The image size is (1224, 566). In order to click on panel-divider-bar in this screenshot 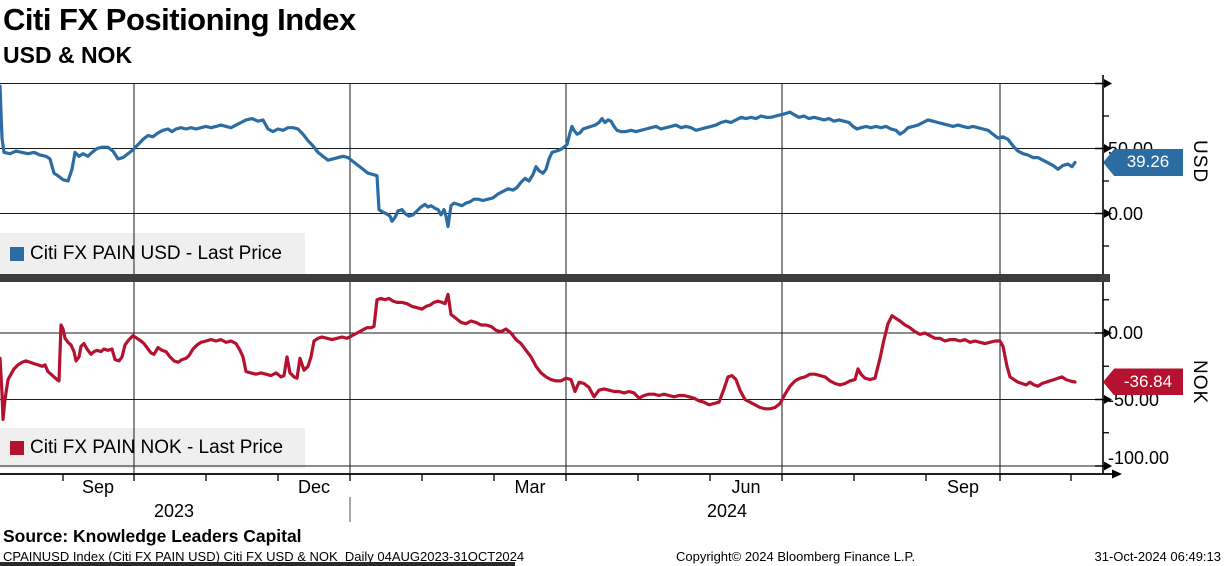, I will do `click(555, 278)`.